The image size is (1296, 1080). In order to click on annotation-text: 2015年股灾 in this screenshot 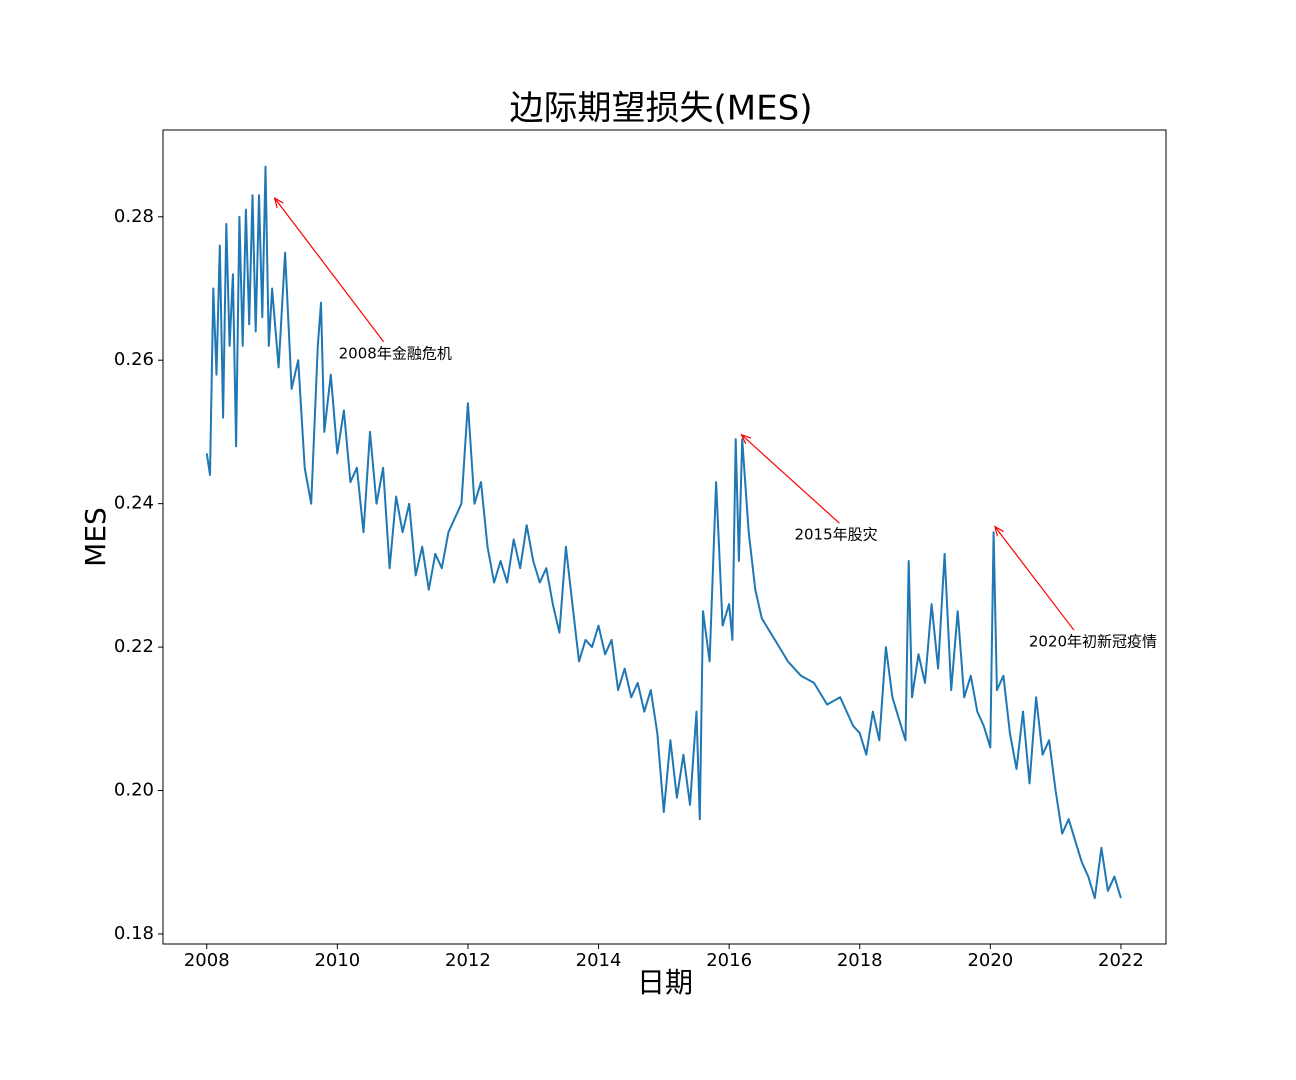, I will do `click(835, 535)`.